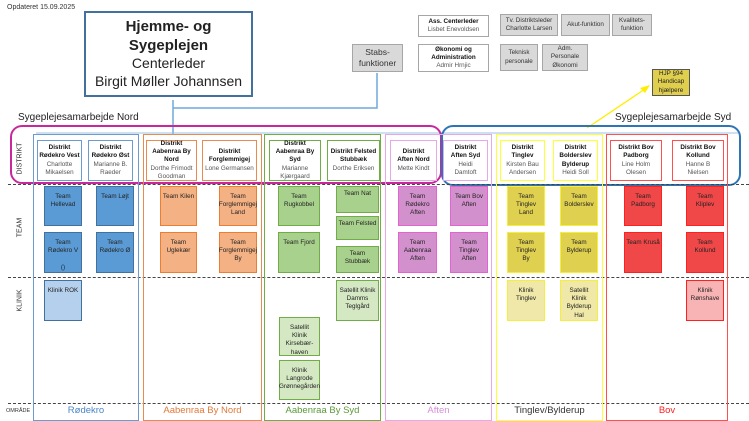 This screenshot has height=421, width=749. I want to click on district-box: Distrikt Felsted Stubbæk Dorthe Eriksen, so click(353, 160).